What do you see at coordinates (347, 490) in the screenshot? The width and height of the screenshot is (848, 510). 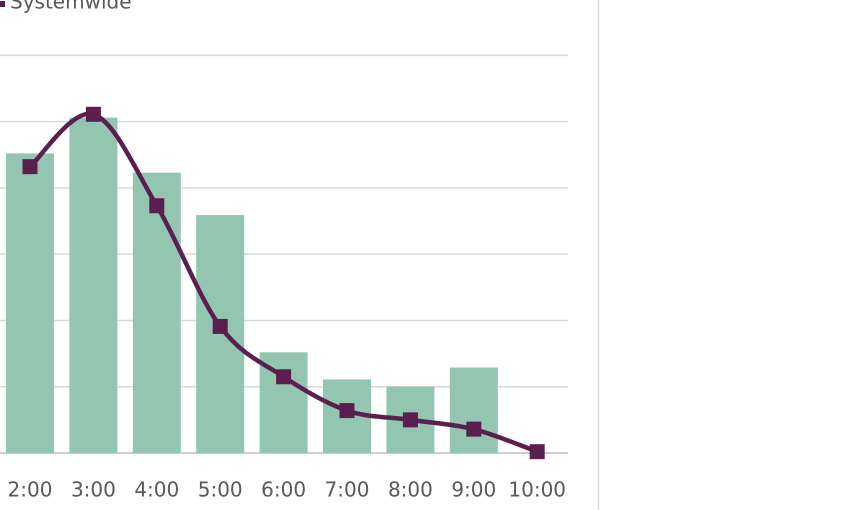 I see `x-tick-label: 7:00` at bounding box center [347, 490].